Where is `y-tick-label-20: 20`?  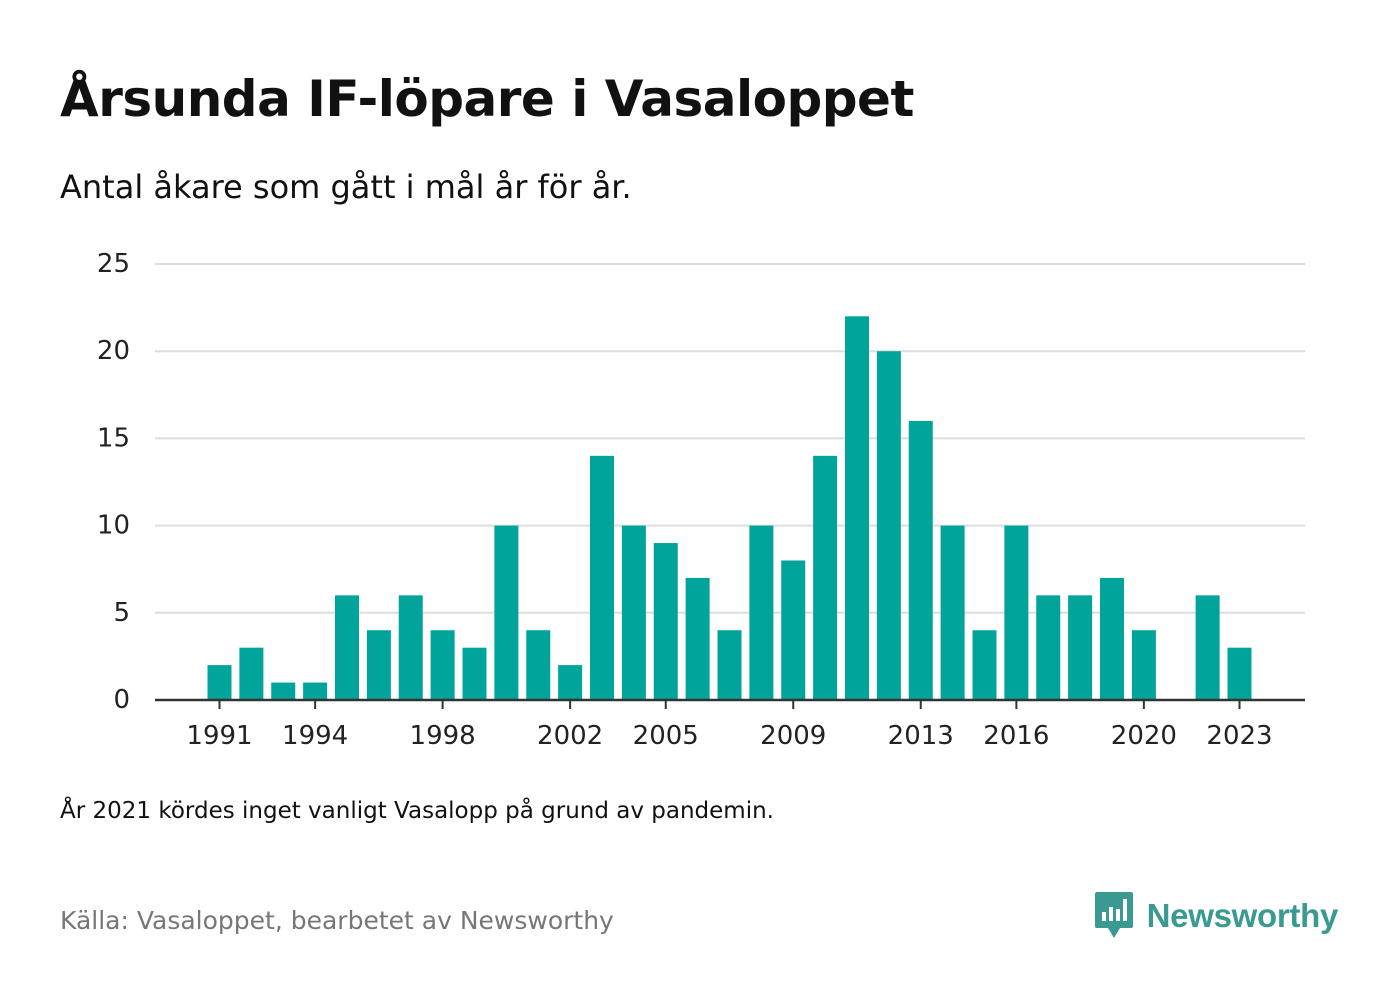 y-tick-label-20: 20 is located at coordinates (113, 351).